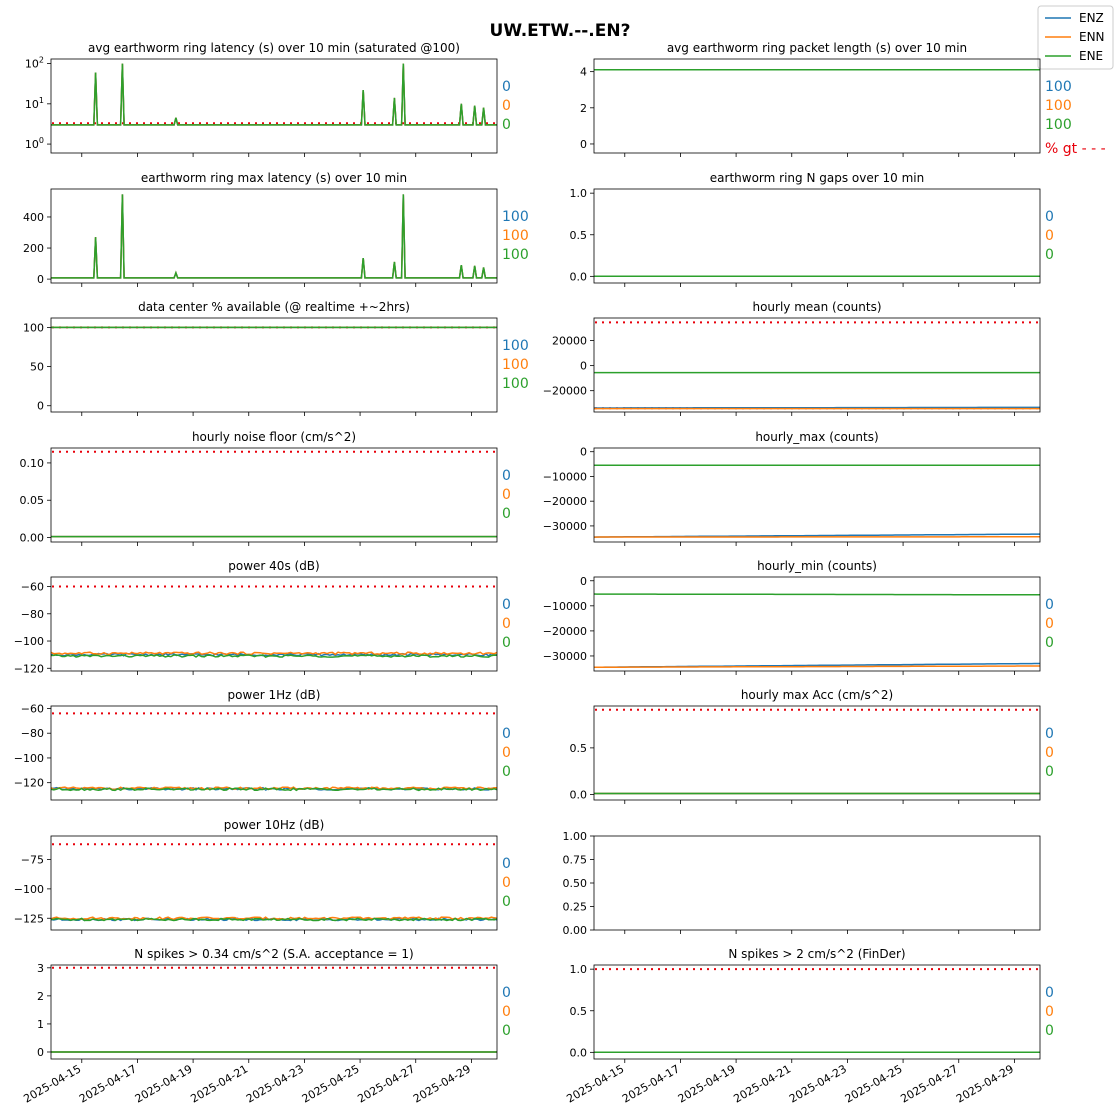 The height and width of the screenshot is (1120, 1120). I want to click on panel-title: hourly noise floor (cm/s^2), so click(274, 437).